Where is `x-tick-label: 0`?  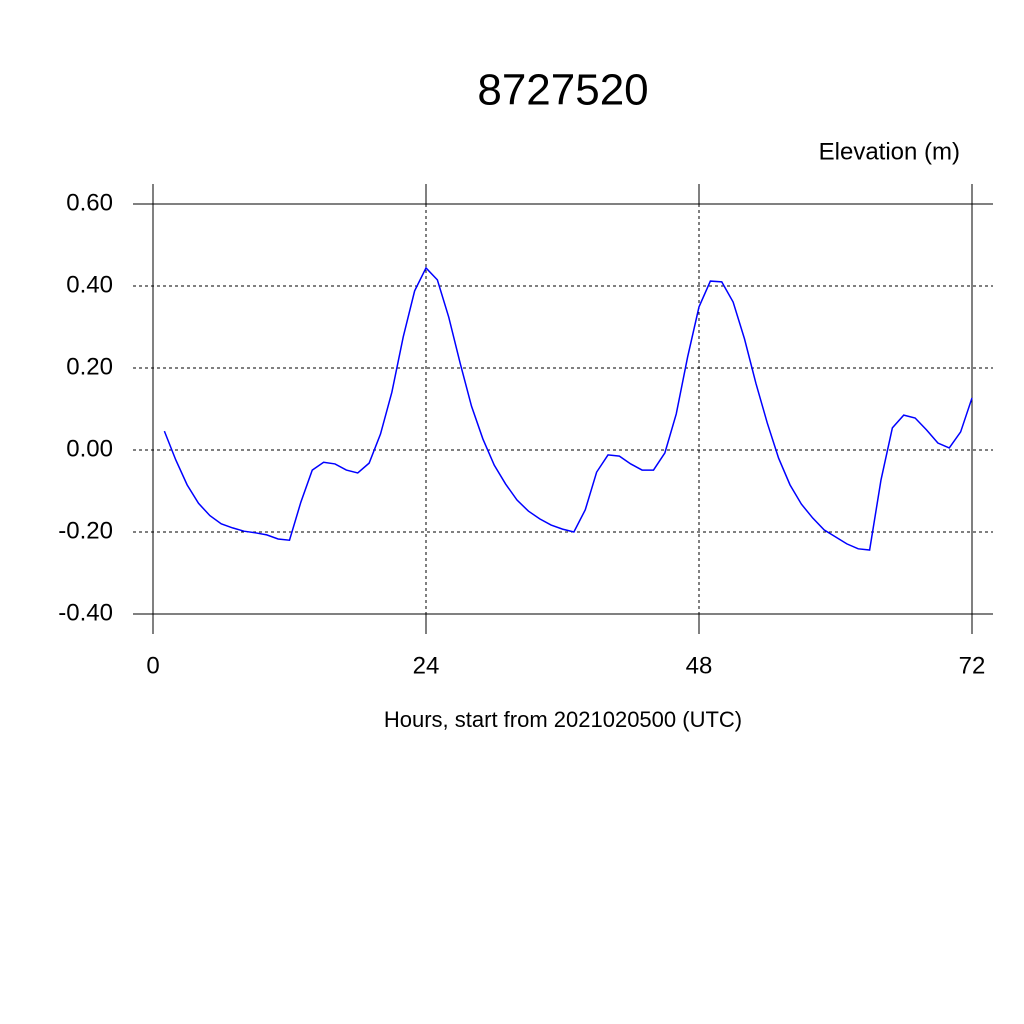
x-tick-label: 0 is located at coordinates (152, 665).